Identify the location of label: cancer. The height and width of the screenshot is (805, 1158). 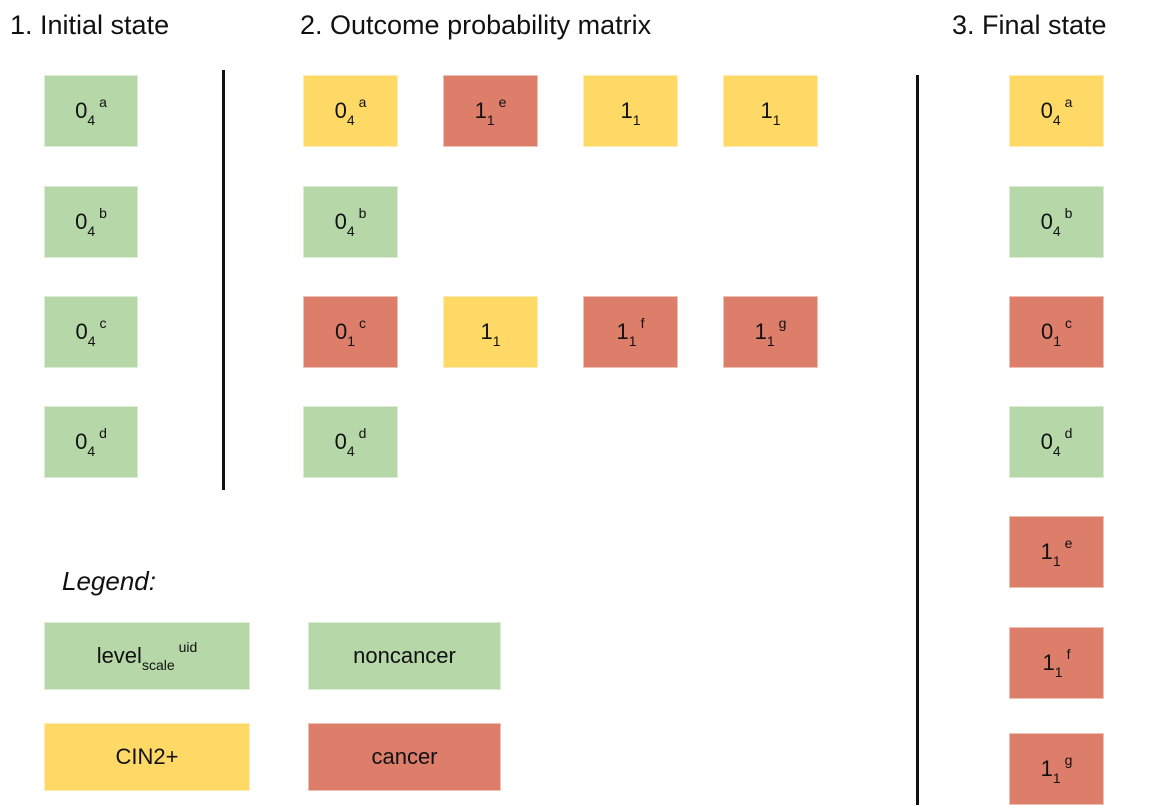
(404, 756).